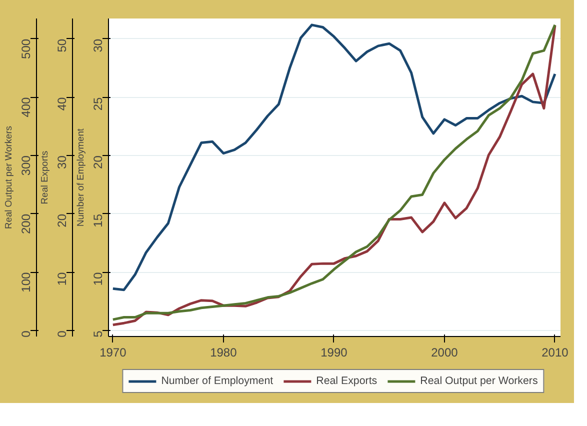 The width and height of the screenshot is (587, 426). What do you see at coordinates (26, 48) in the screenshot?
I see `y-tick-label: 500` at bounding box center [26, 48].